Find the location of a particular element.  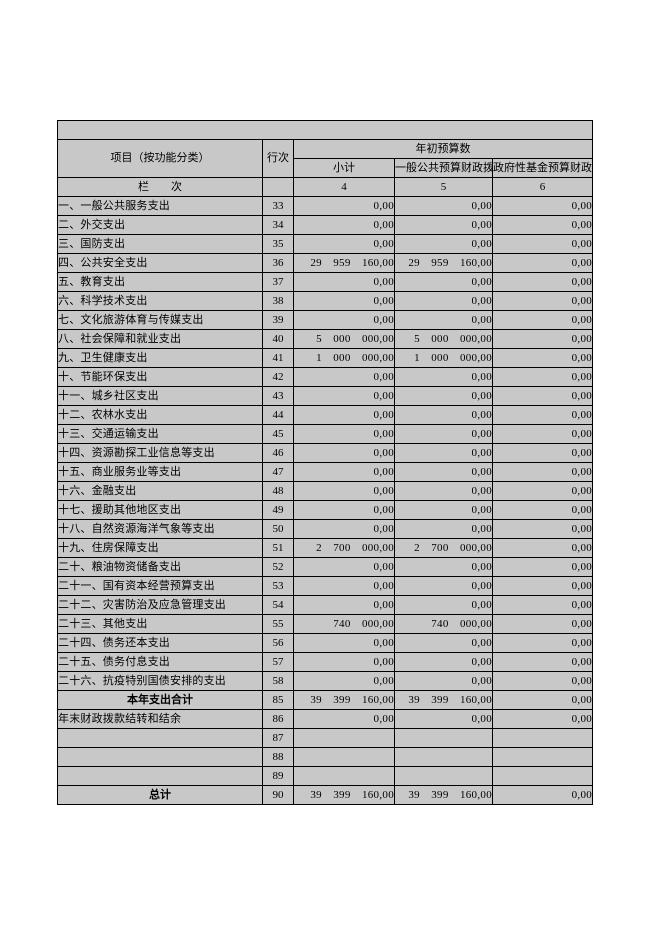

row-label is located at coordinates (160, 776).